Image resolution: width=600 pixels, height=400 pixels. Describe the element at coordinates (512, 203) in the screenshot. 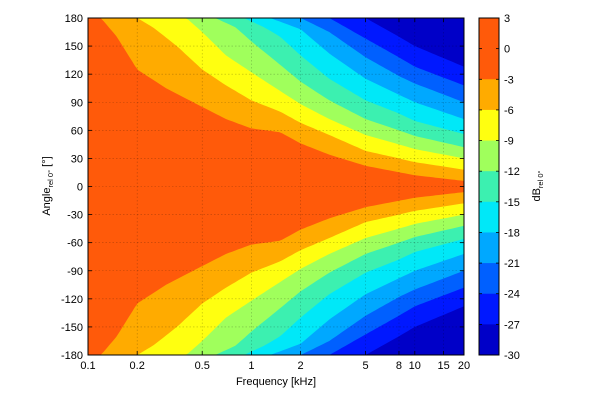

I see `colorbar-tick-label: -15` at that location.